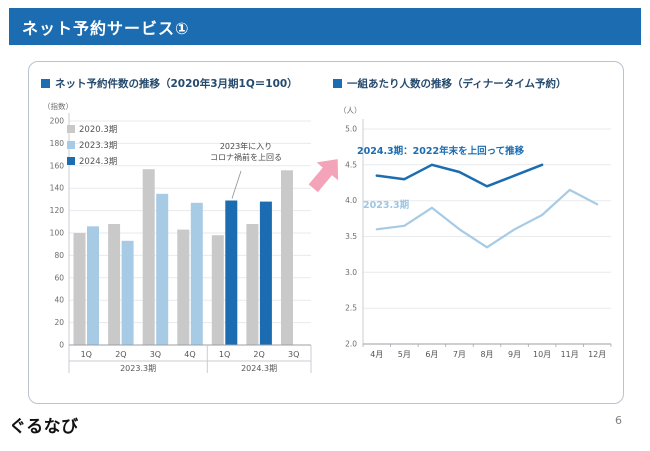 This screenshot has height=451, width=650. I want to click on svg-text: 140, so click(57, 187).